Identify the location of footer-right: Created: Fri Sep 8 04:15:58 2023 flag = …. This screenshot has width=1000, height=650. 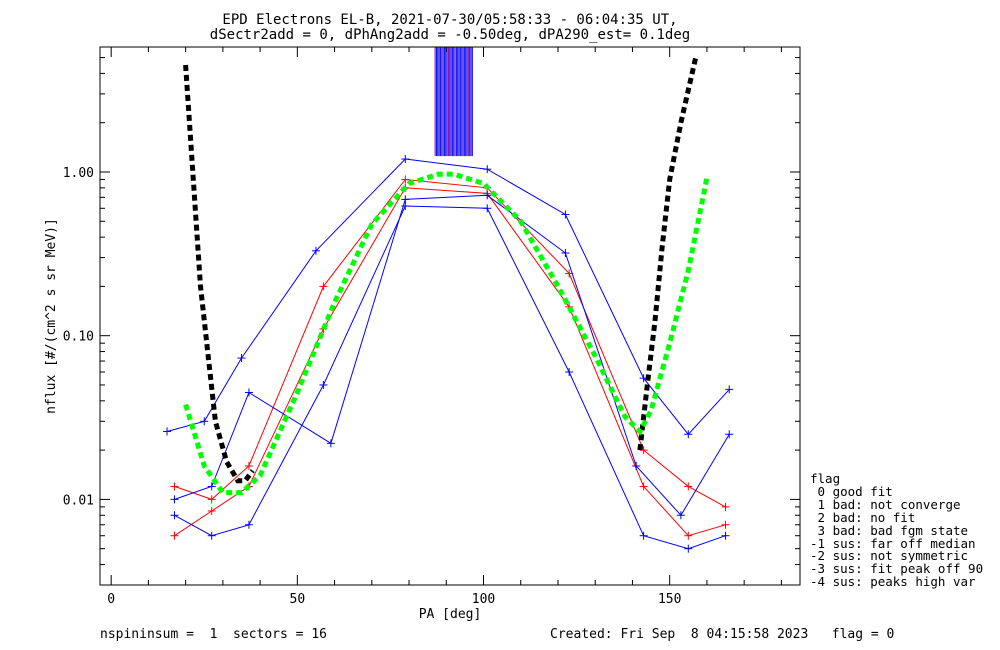
(722, 634).